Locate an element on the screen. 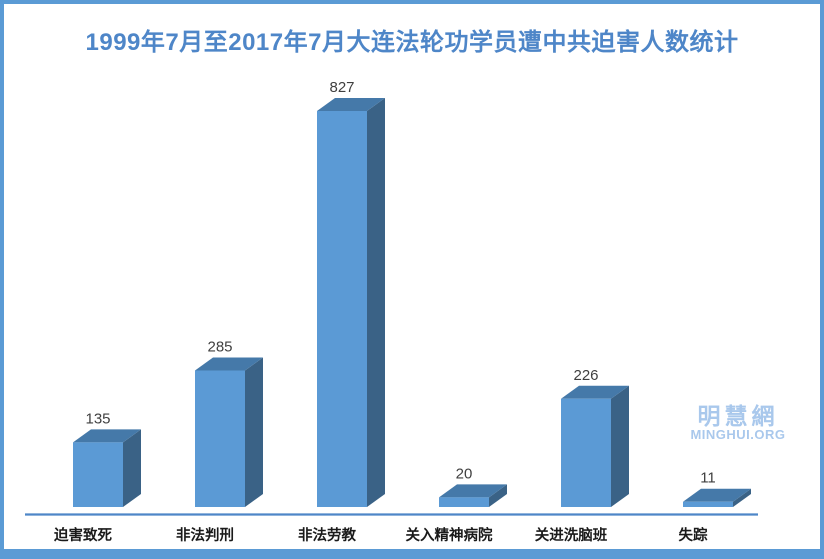 The image size is (824, 559). category-label: 关进洗脑班 is located at coordinates (571, 535).